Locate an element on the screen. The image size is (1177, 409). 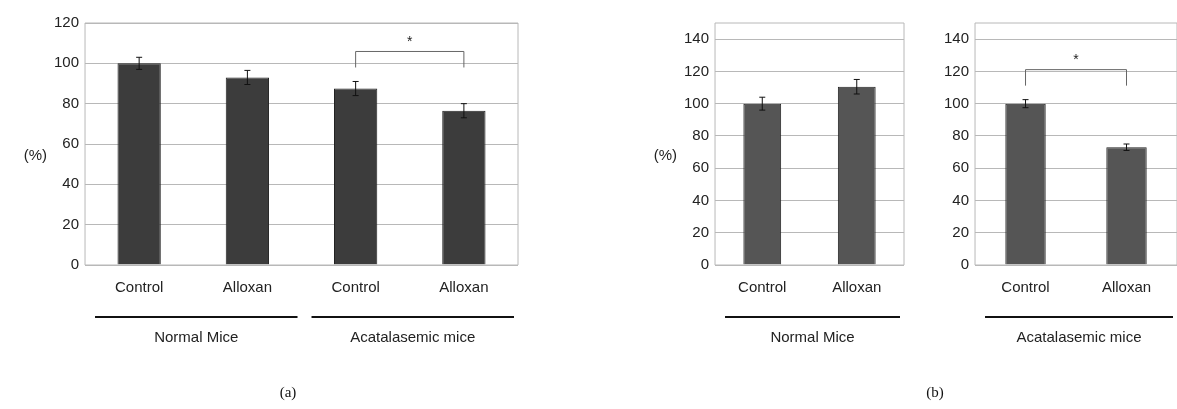
text: (b) is located at coordinates (935, 393).